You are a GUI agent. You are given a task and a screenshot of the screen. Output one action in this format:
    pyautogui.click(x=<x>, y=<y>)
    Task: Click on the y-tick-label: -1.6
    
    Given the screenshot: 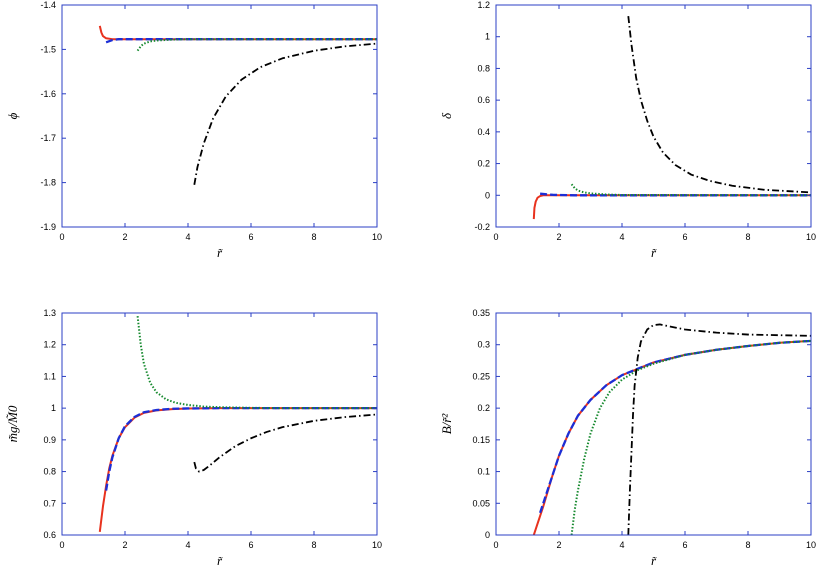 What is the action you would take?
    pyautogui.click(x=48, y=94)
    